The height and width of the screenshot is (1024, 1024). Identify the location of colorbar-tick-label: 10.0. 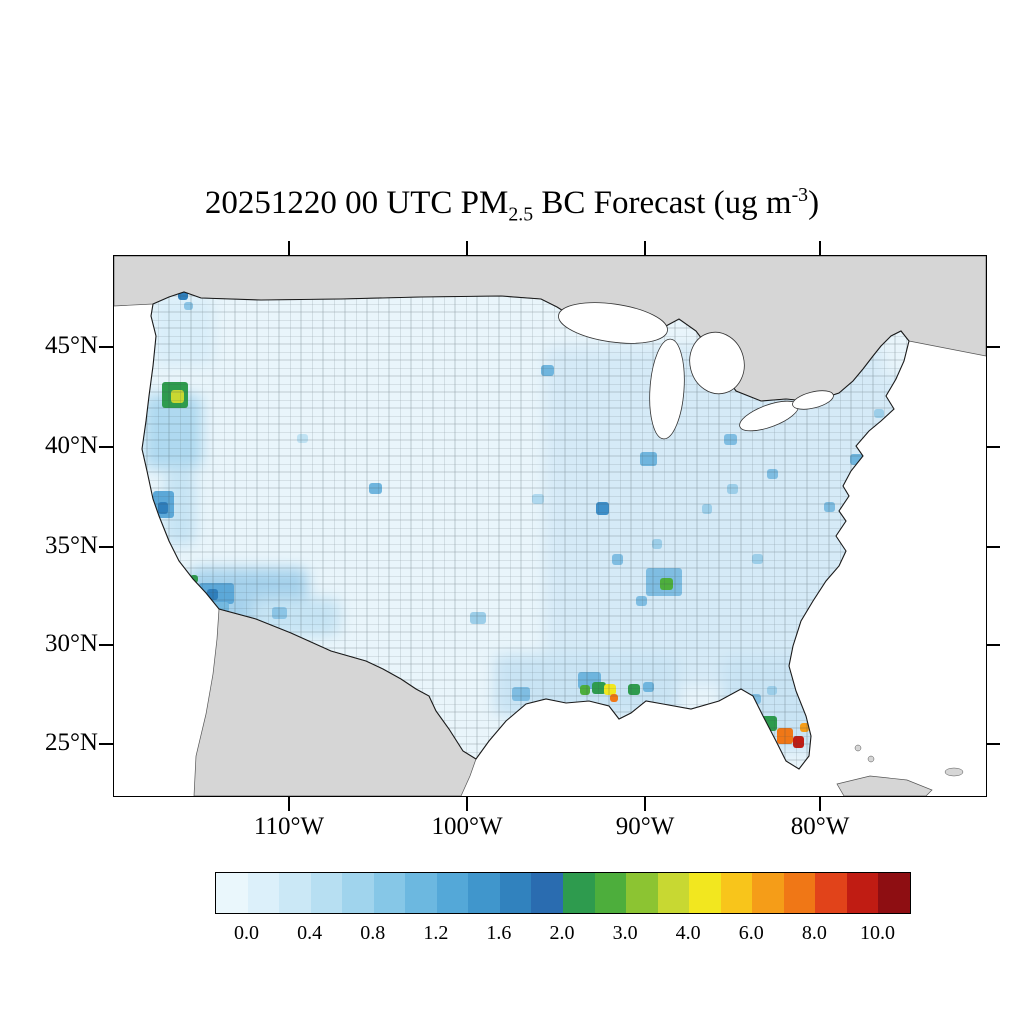
(877, 933).